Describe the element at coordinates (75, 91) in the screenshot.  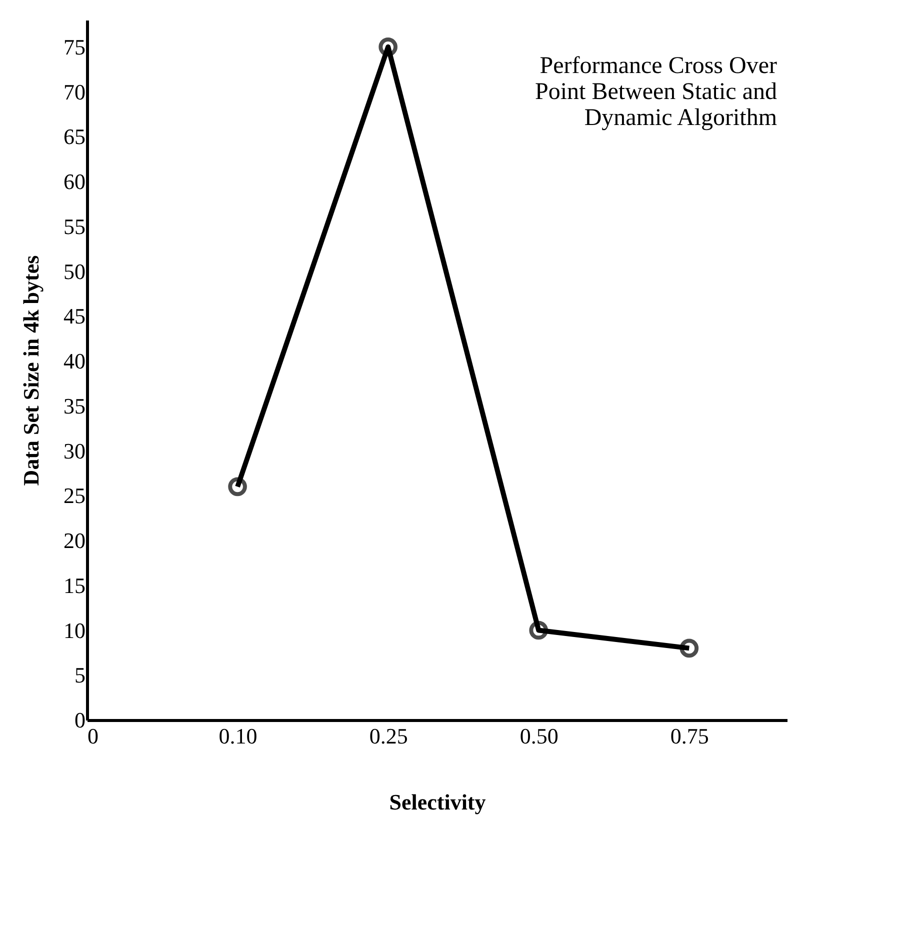
I see `y-tick-label: 70` at that location.